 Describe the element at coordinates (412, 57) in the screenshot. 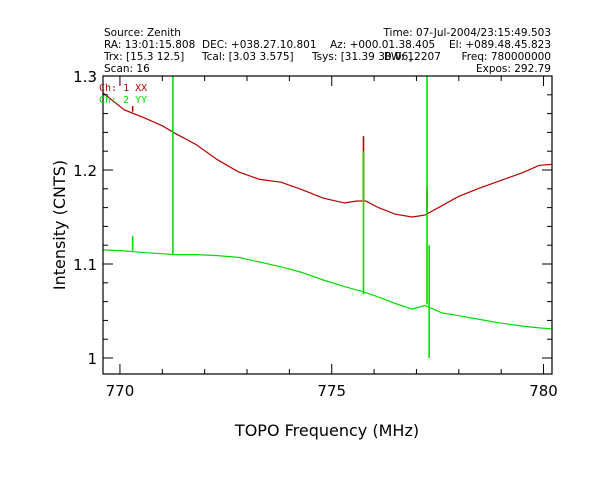

I see `header-bw: BW: 12207` at that location.